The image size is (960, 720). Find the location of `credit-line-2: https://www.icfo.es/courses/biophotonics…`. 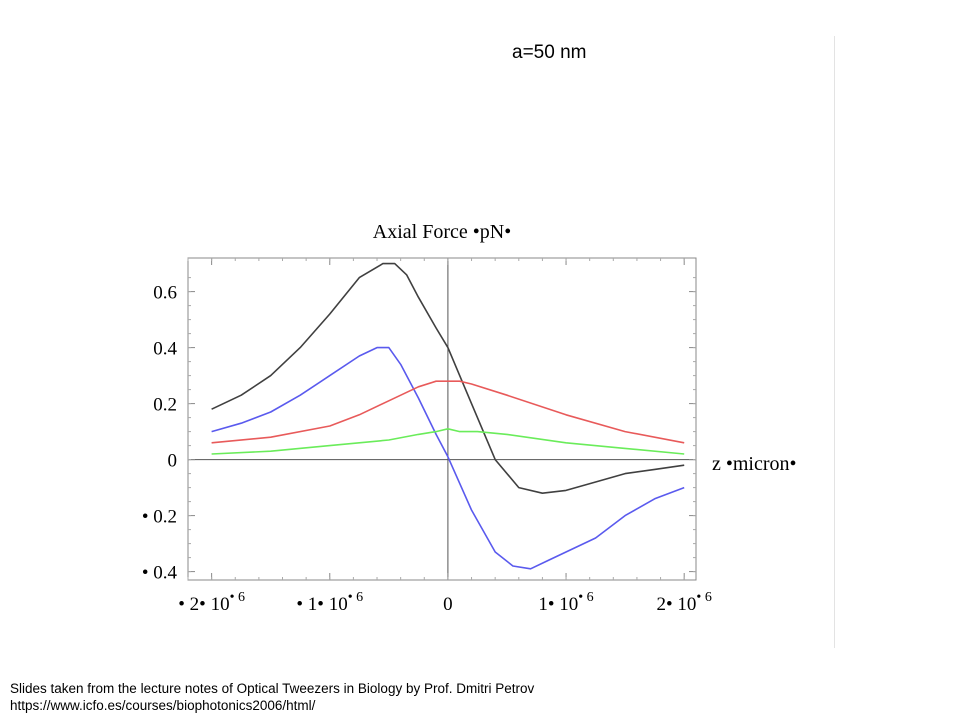

credit-line-2: https://www.icfo.es/courses/biophotonics… is located at coordinates (163, 705).